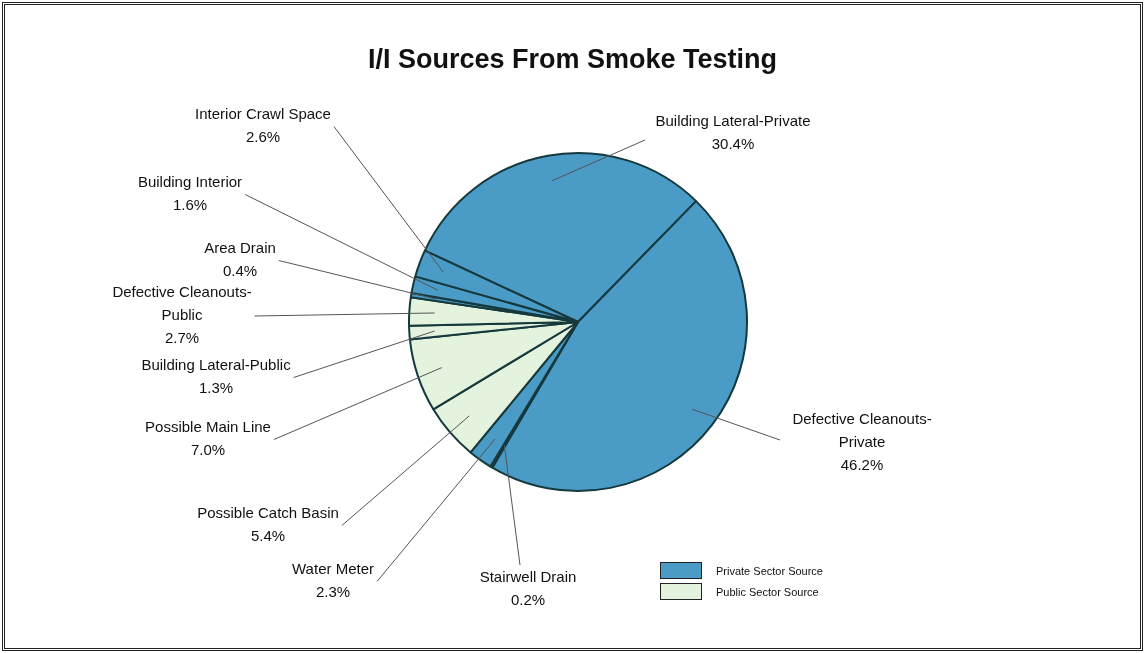  What do you see at coordinates (528, 600) in the screenshot?
I see `data-label: 0.2%` at bounding box center [528, 600].